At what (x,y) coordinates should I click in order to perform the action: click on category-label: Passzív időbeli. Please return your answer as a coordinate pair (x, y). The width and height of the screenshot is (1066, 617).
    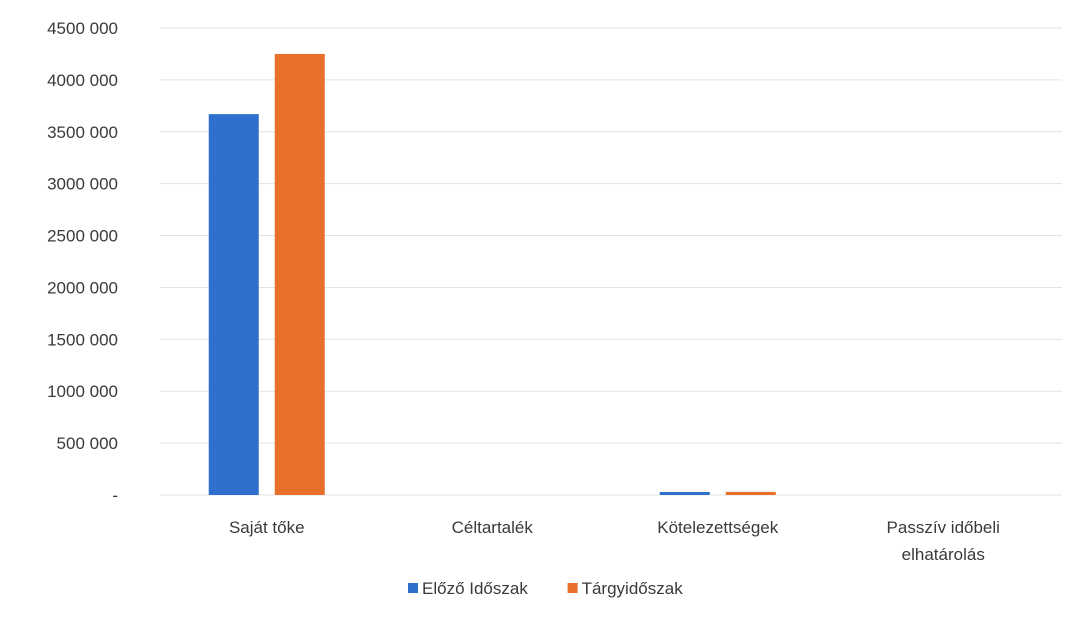
    Looking at the image, I should click on (943, 527).